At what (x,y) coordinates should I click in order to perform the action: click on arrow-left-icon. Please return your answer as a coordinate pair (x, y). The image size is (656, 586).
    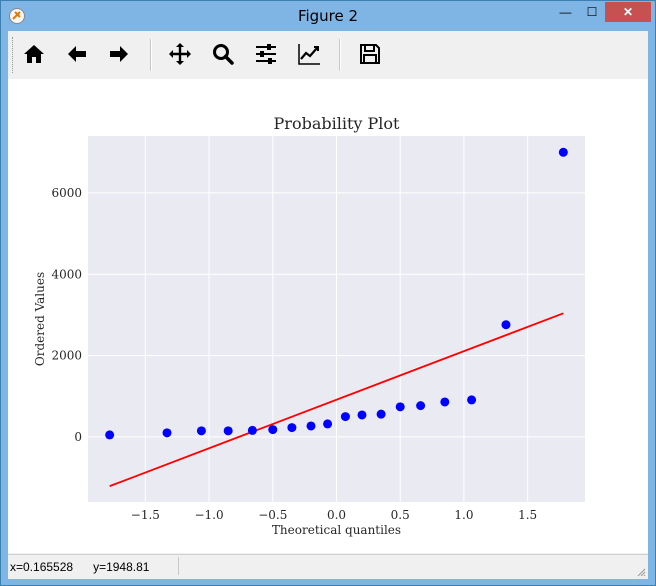
    Looking at the image, I should click on (77, 54).